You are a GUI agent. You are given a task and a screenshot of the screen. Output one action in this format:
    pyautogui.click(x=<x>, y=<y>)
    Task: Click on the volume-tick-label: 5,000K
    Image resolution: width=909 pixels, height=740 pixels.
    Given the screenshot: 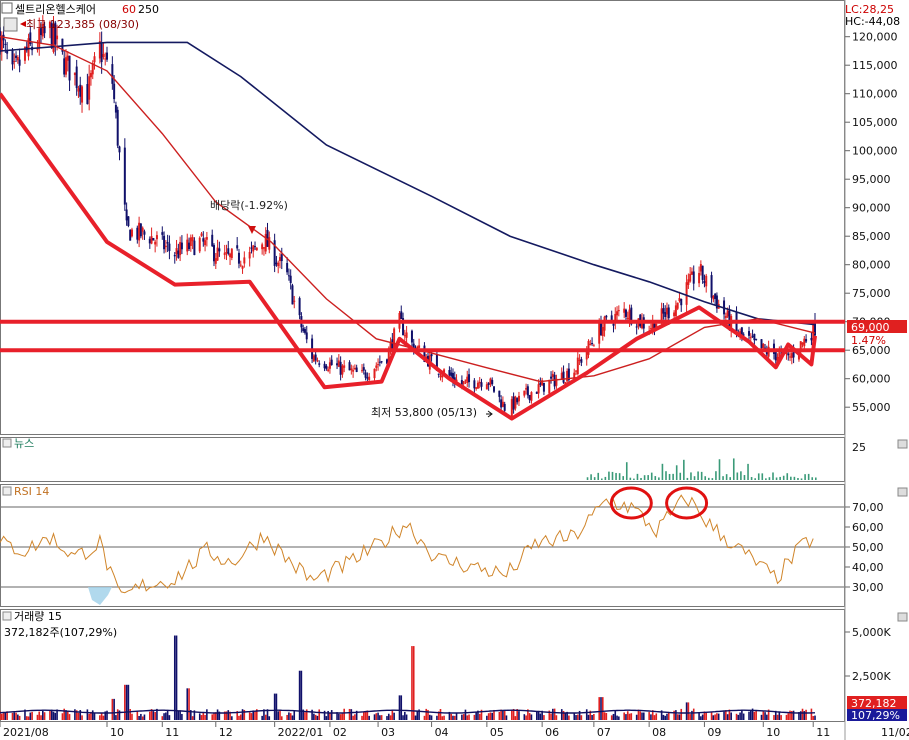 What is the action you would take?
    pyautogui.click(x=871, y=632)
    